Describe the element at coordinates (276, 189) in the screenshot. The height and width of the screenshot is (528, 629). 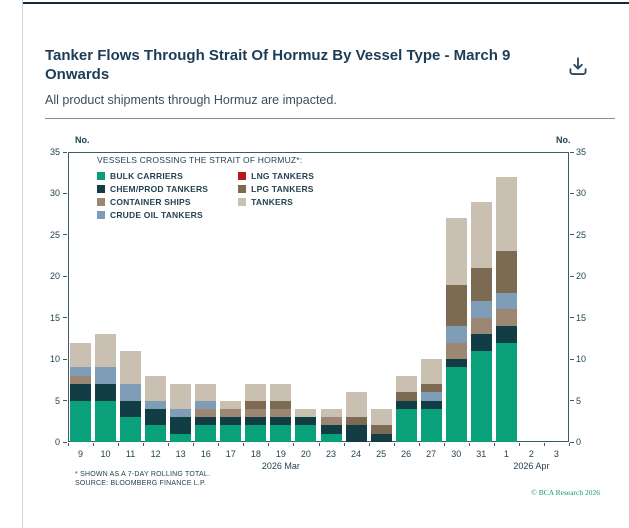
I see `legend-item: LPG TANKERS` at that location.